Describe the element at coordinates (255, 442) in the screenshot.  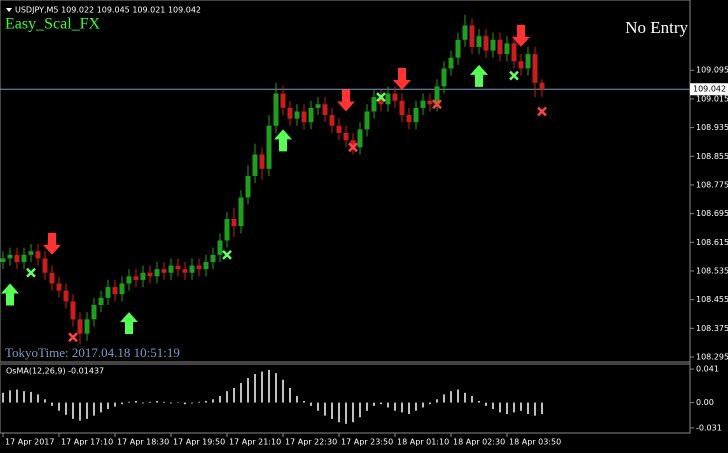
I see `x-tick-label: 17 Apr 21:10` at that location.